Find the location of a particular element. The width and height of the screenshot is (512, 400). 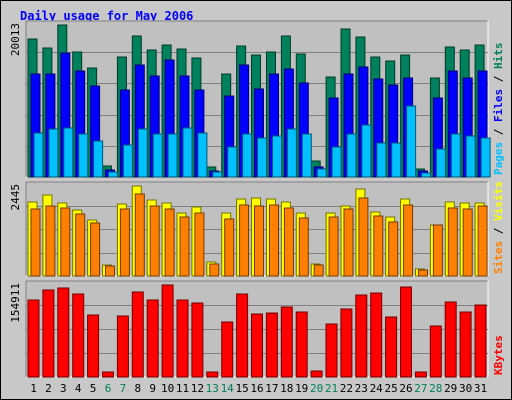

x-tick-label-day-5: 5 is located at coordinates (93, 388).